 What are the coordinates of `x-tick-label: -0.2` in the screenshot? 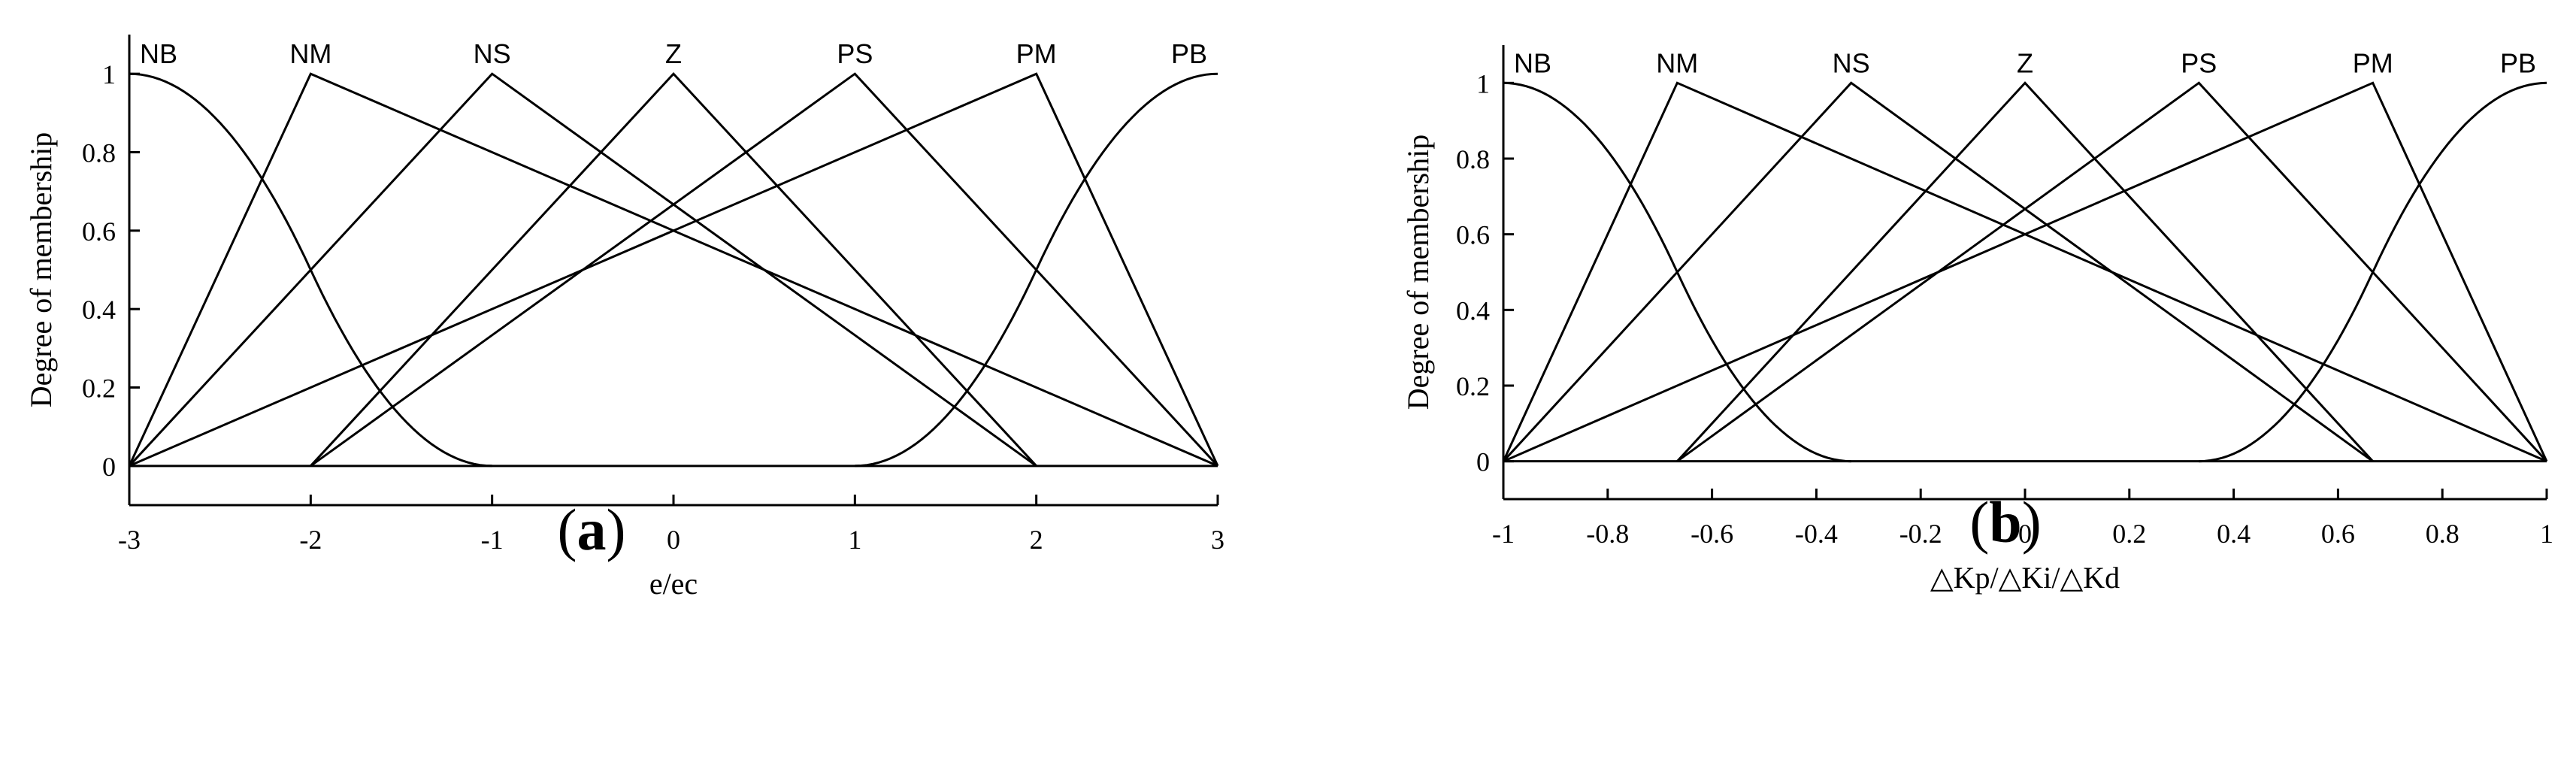 It's located at (1920, 534).